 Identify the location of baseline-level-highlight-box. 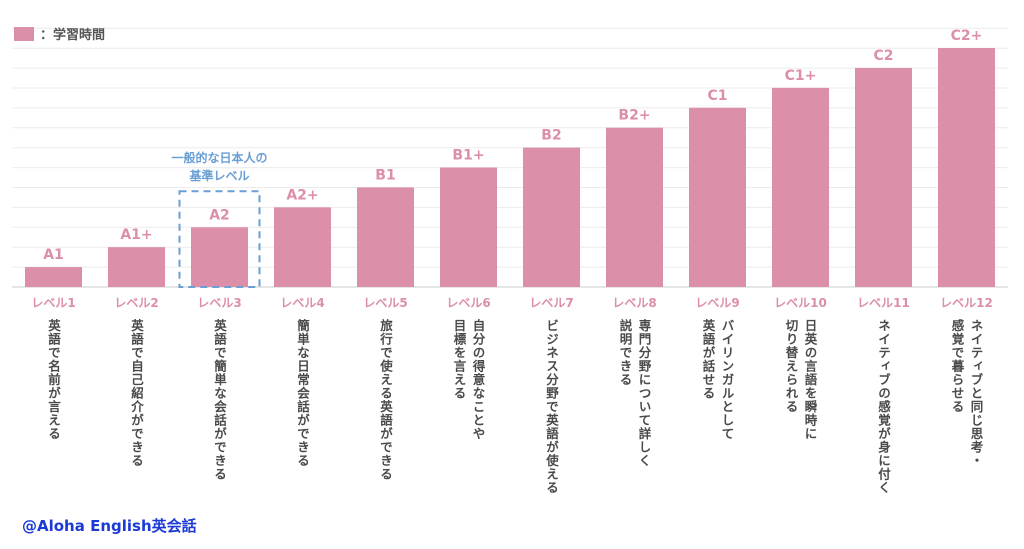
(219, 239).